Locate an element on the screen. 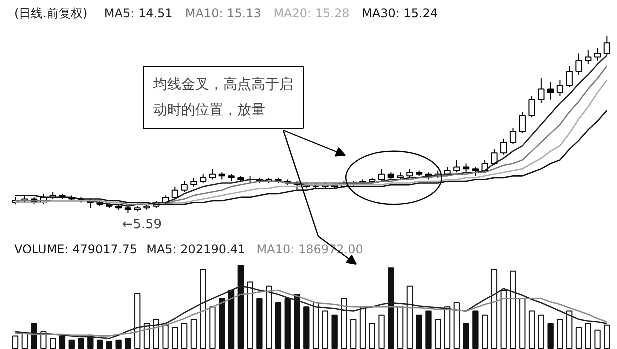  text: VOLUME: 479017.75 is located at coordinates (76, 249).